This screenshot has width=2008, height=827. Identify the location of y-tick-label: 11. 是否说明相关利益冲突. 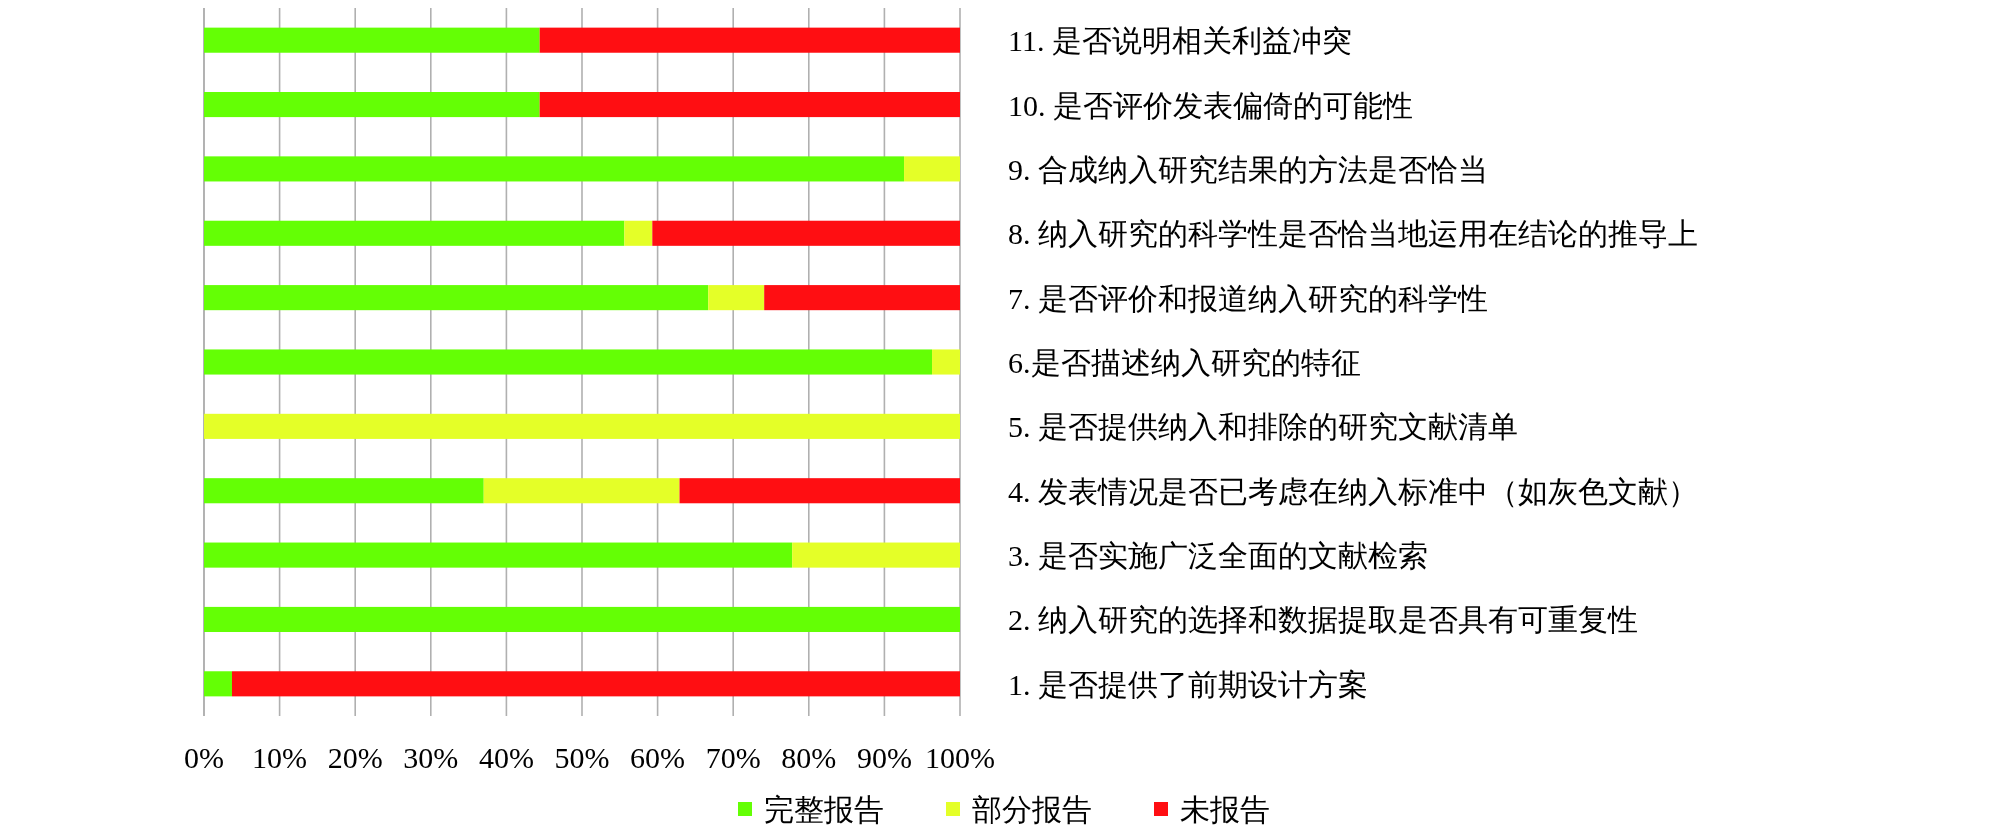
(1180, 40).